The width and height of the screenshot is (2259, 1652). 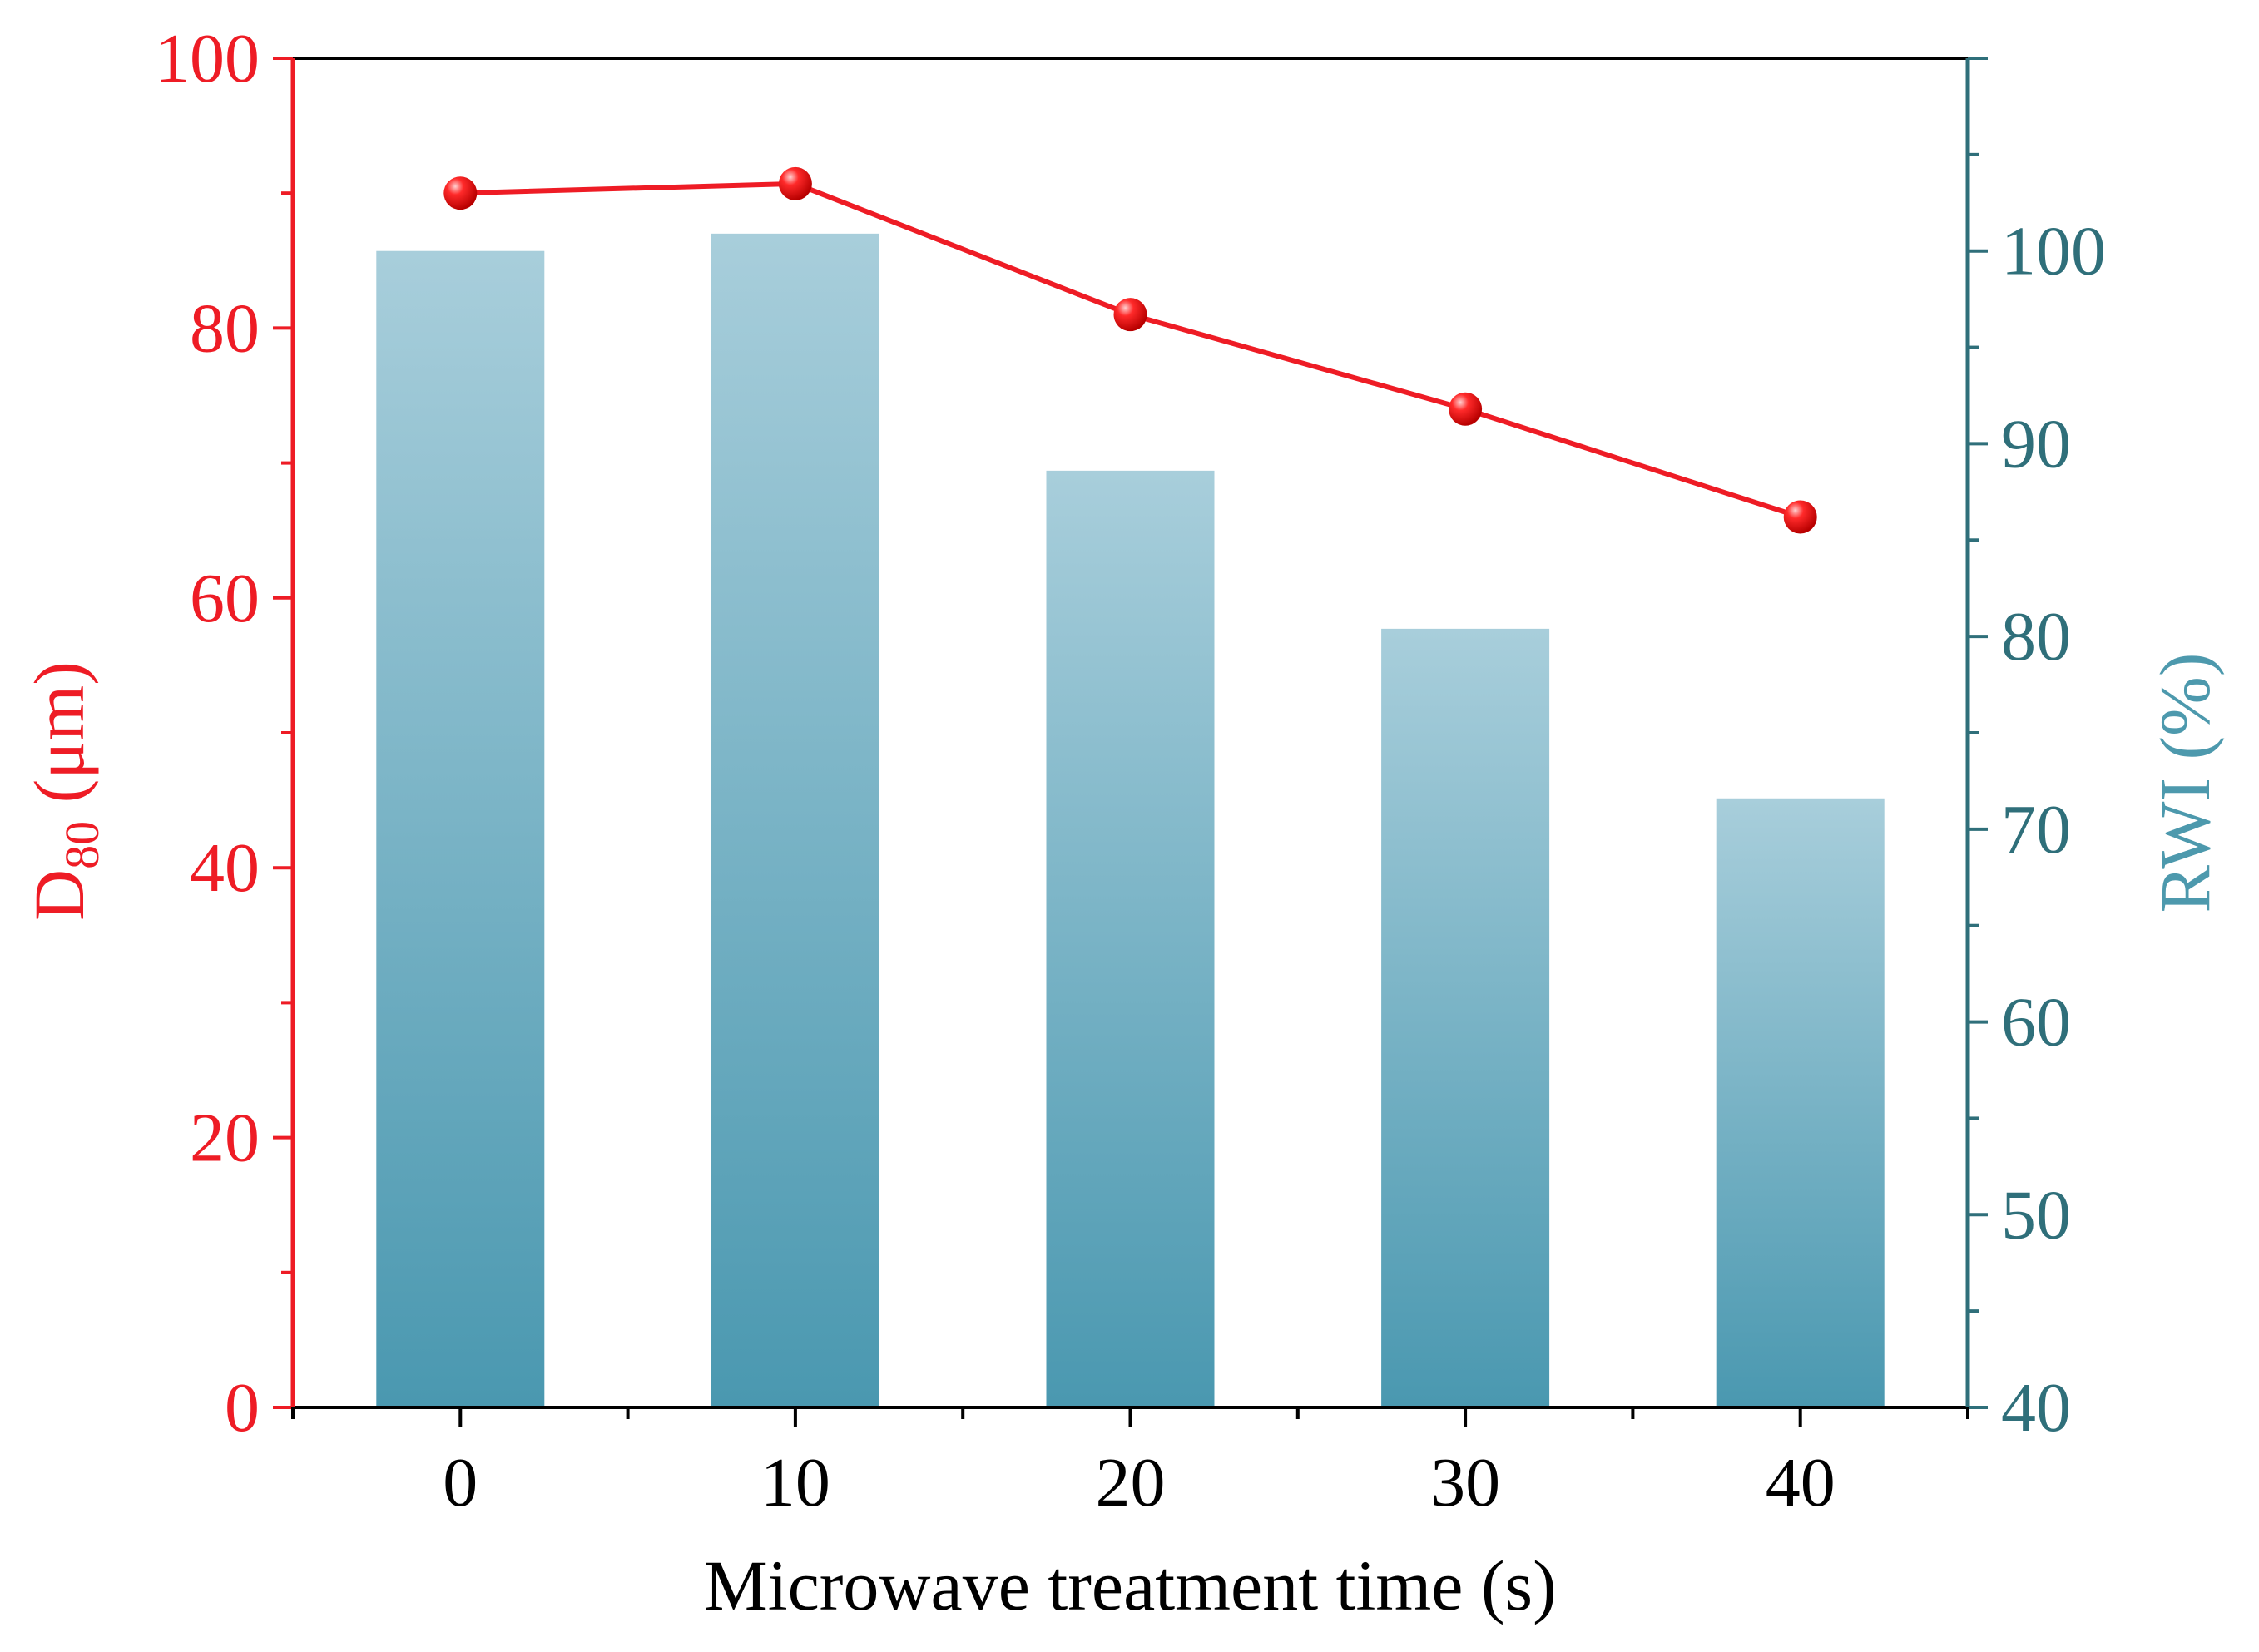 I want to click on x-axis: 0 10 20 30 40, so click(x=1130, y=1464).